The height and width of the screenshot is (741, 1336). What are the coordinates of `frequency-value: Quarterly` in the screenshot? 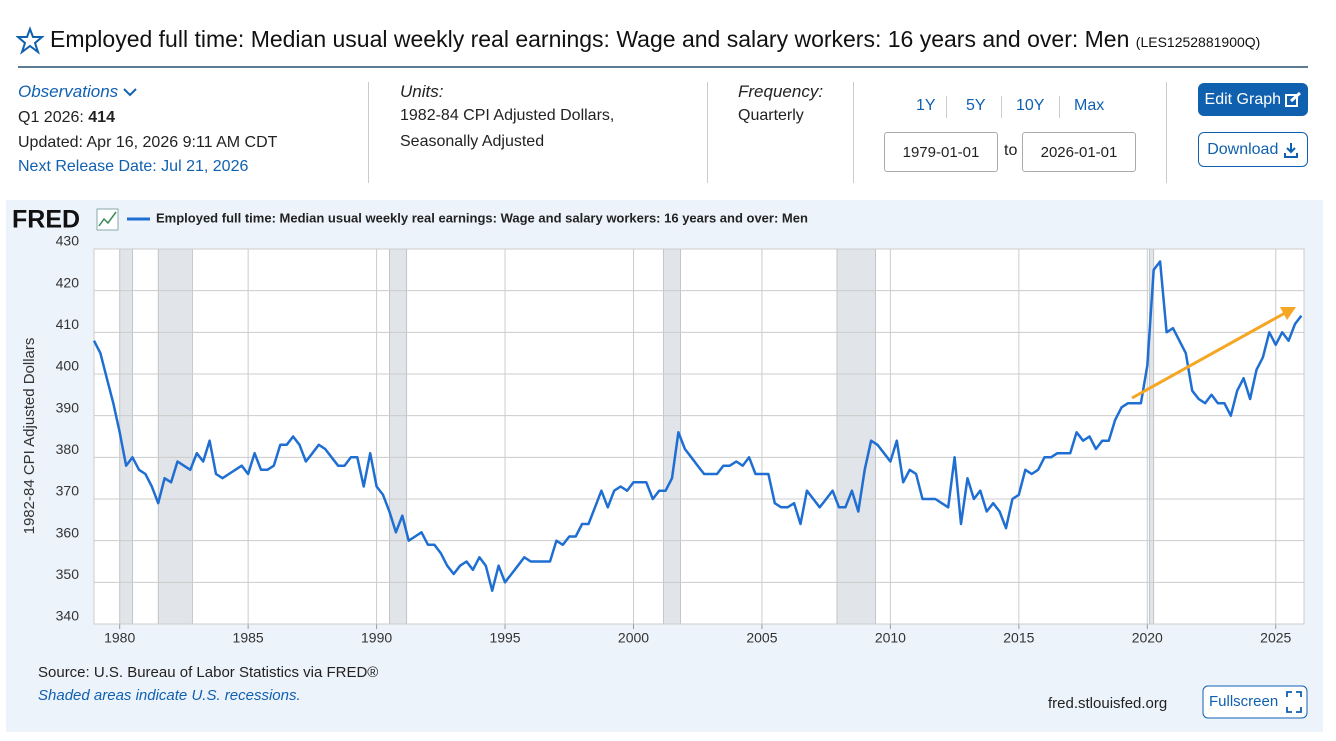 It's located at (771, 115).